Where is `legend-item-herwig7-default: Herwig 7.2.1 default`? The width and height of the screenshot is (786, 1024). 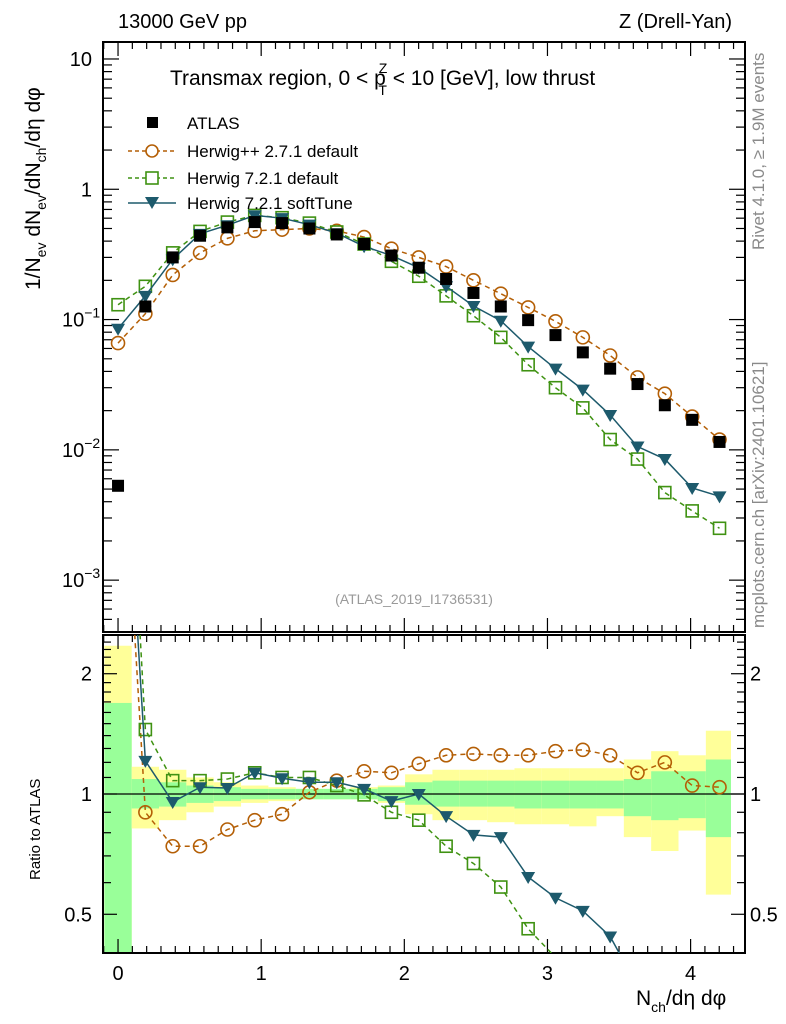 legend-item-herwig7-default: Herwig 7.2.1 default is located at coordinates (233, 178).